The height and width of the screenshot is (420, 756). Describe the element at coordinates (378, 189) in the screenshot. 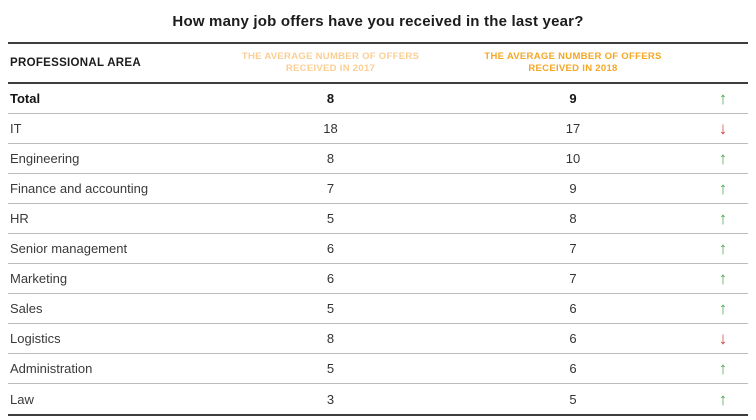

I see `table-row: Finance and accounting 7 9 ↑` at that location.